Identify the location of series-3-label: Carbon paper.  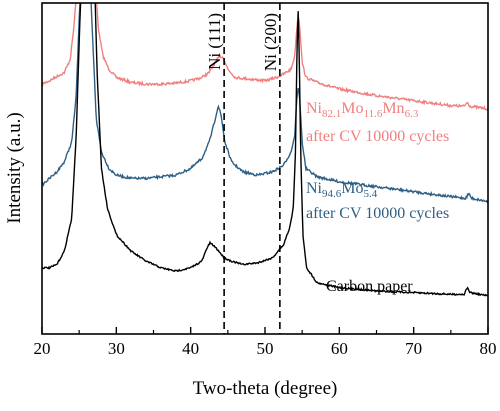
(369, 286).